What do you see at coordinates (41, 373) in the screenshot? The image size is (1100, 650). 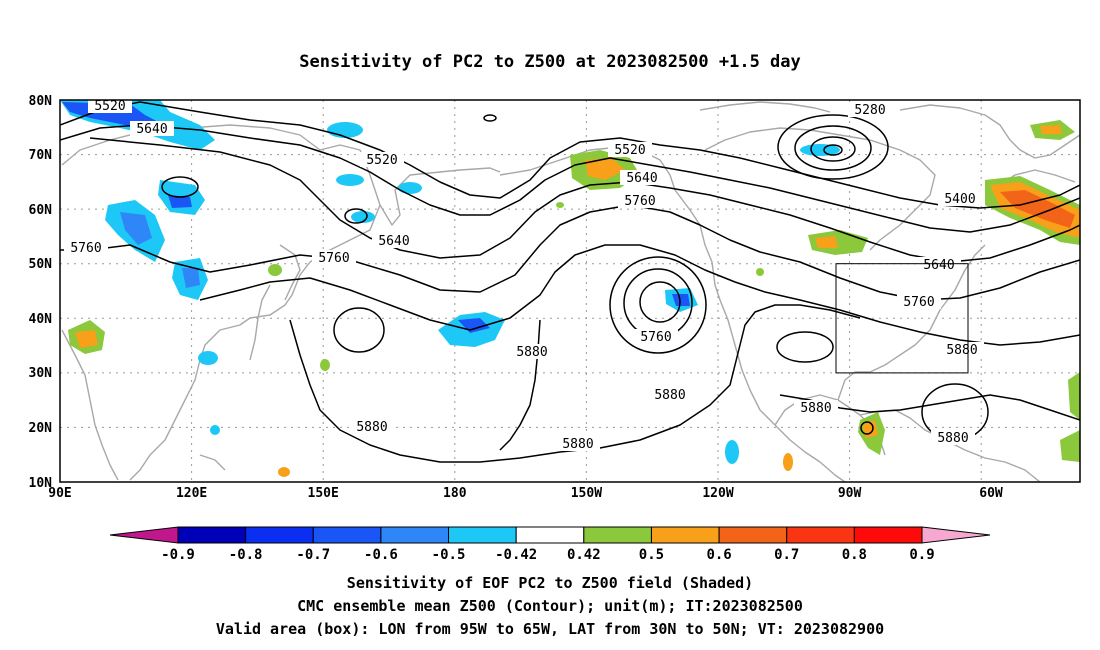 I see `lat-tick-label: 30N` at bounding box center [41, 373].